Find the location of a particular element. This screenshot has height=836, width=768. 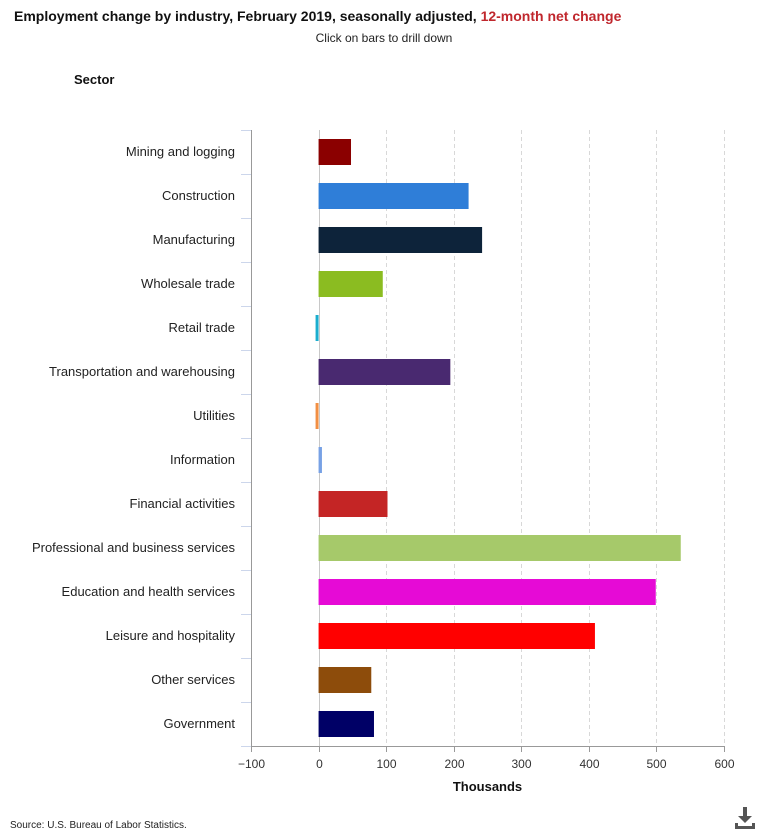

category-label: Financial activities is located at coordinates (183, 503).